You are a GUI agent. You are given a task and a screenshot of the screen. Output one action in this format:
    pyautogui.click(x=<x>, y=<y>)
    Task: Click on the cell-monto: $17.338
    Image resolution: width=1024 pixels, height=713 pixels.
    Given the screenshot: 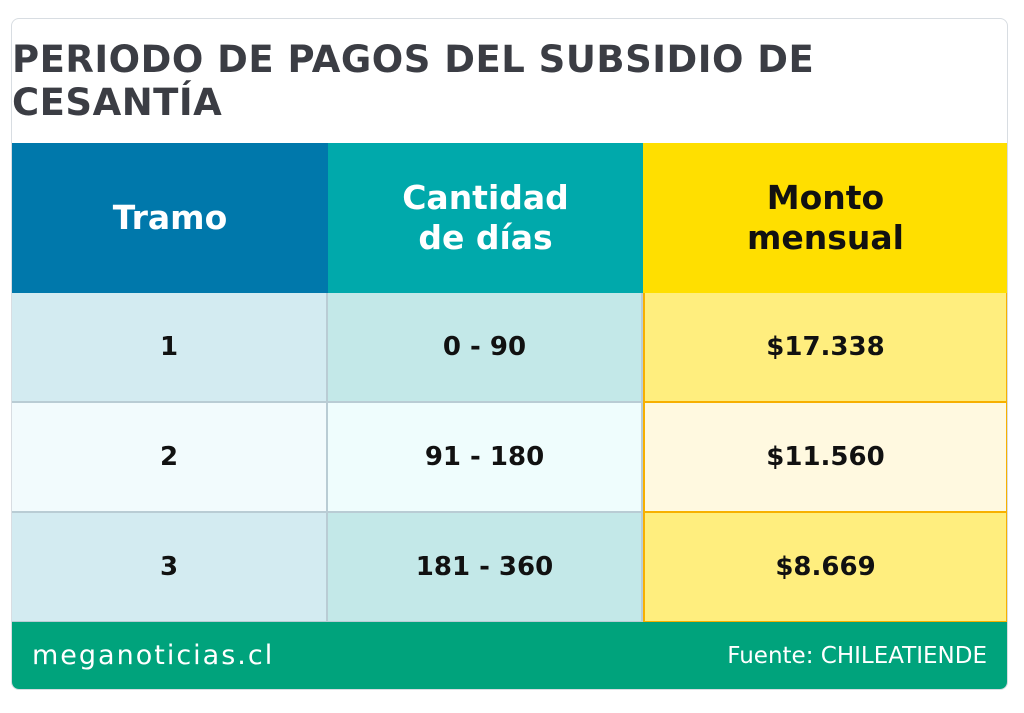 What is the action you would take?
    pyautogui.click(x=825, y=348)
    